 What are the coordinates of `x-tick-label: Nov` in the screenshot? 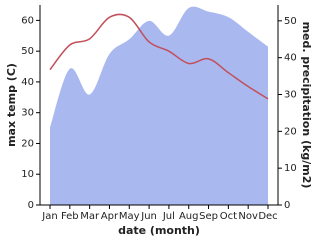 It's located at (248, 216).